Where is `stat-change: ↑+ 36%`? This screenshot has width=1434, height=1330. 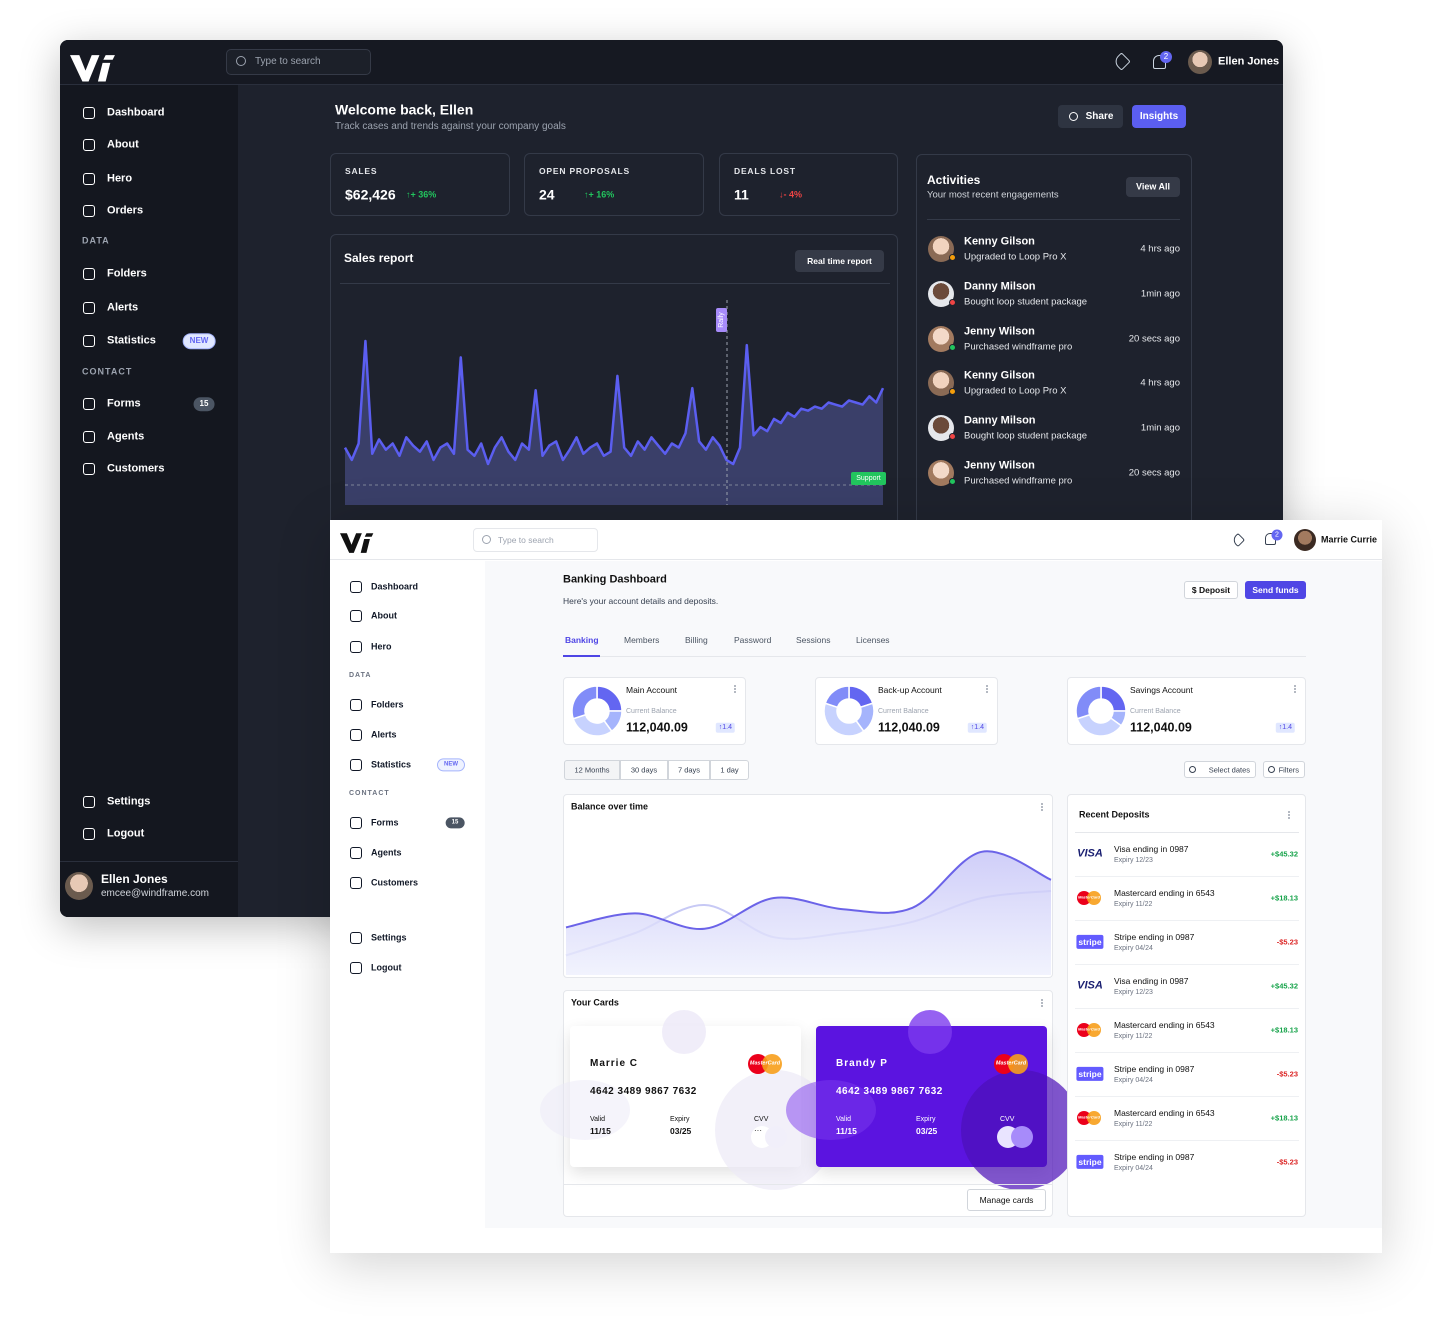 stat-change: ↑+ 36% is located at coordinates (421, 194).